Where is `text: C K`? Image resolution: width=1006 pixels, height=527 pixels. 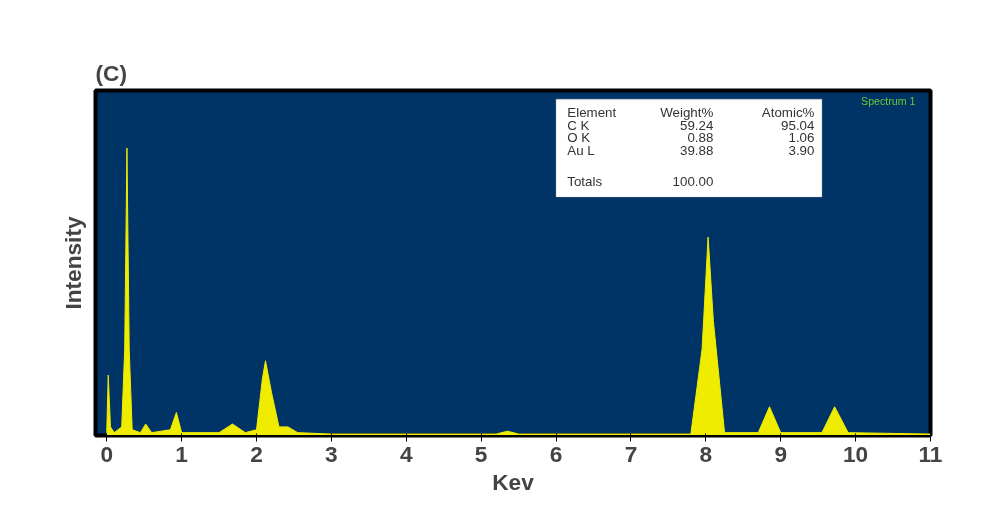
text: C K is located at coordinates (578, 125).